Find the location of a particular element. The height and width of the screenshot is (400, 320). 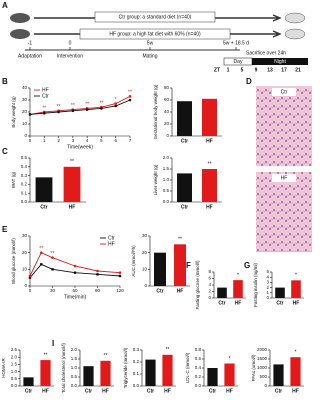

y-tick-label: 2000 is located at coordinates (262, 349).